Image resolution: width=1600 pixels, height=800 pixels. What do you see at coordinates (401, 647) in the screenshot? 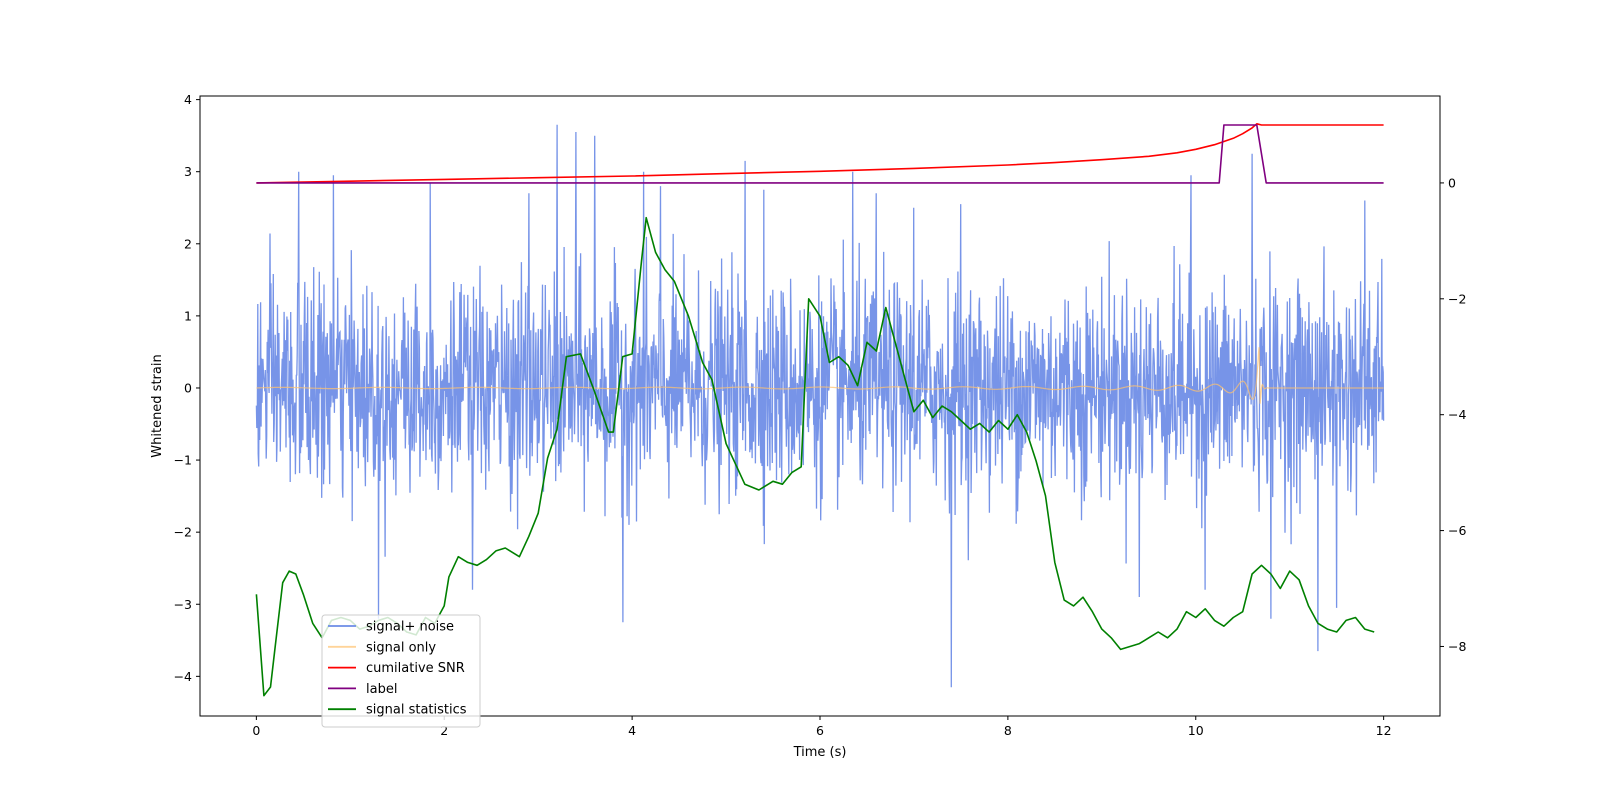
I see `legend-label: signal only` at bounding box center [401, 647].